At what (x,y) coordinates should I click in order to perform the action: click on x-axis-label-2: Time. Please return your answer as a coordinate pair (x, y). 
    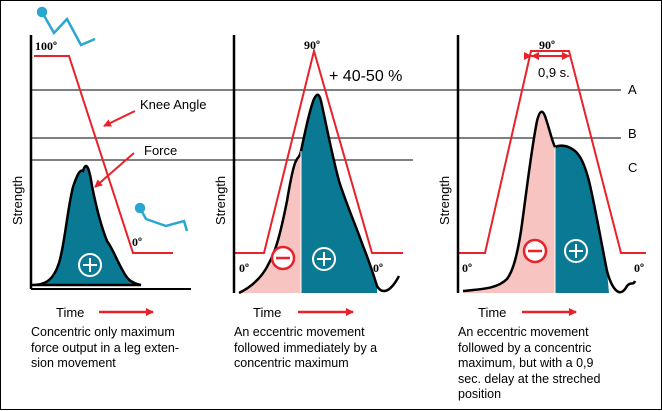
    Looking at the image, I should click on (267, 312).